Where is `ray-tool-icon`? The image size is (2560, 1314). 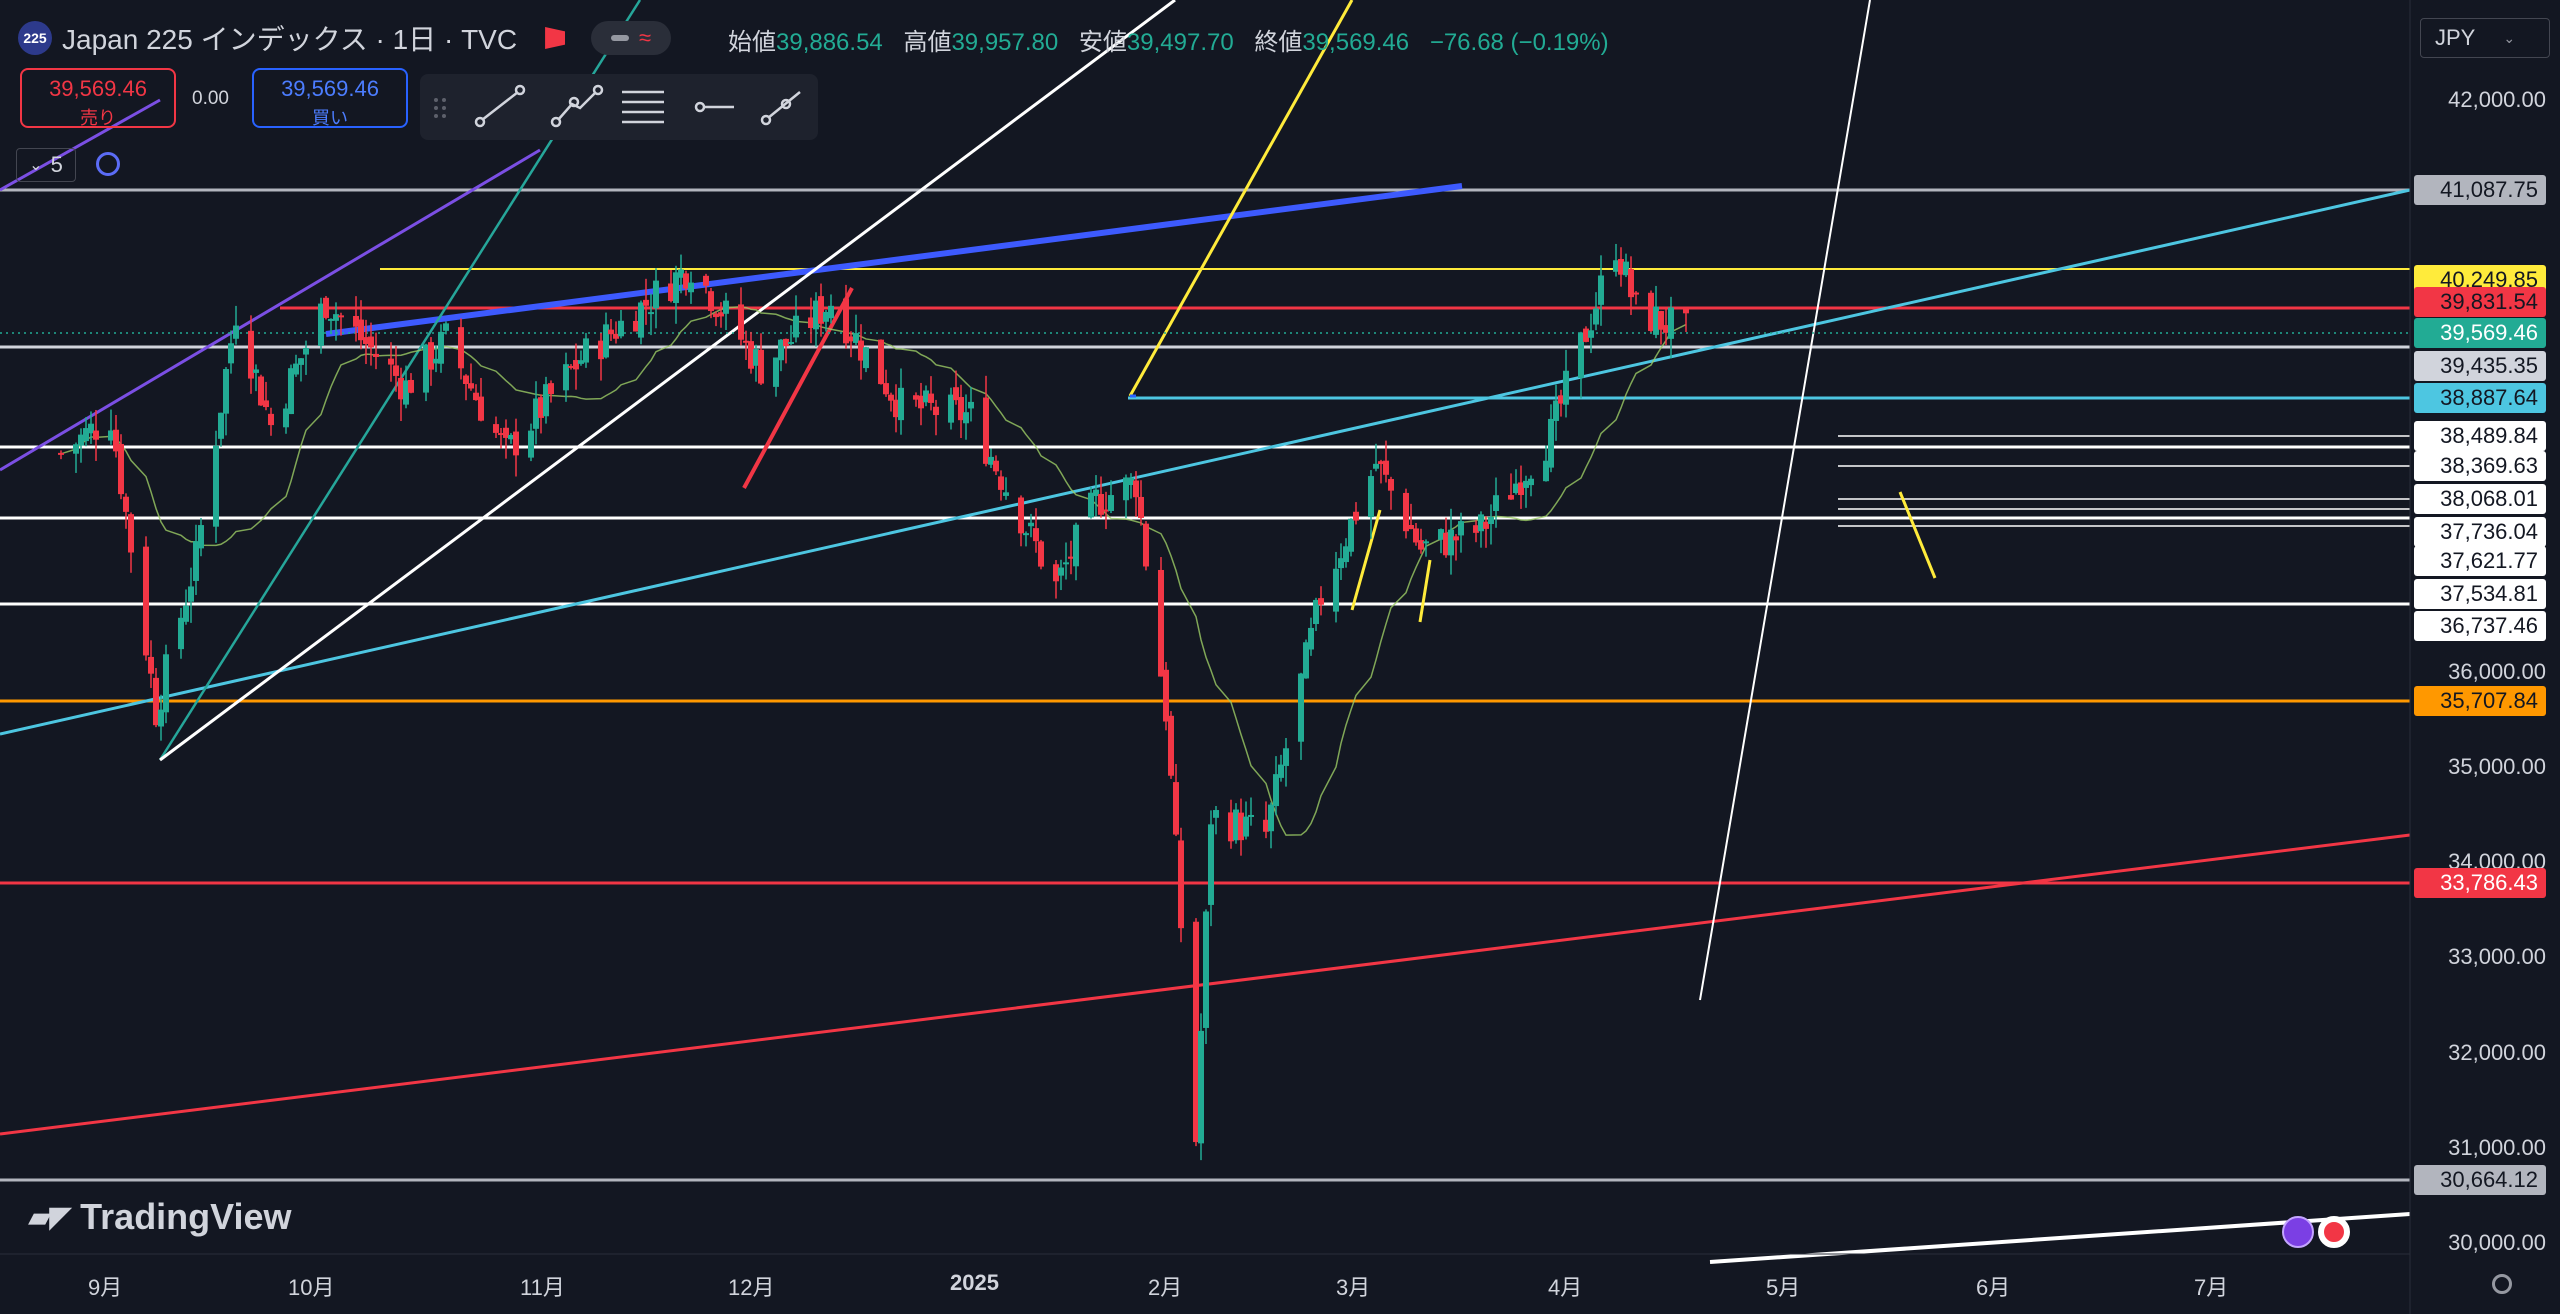
ray-tool-icon is located at coordinates (780, 108).